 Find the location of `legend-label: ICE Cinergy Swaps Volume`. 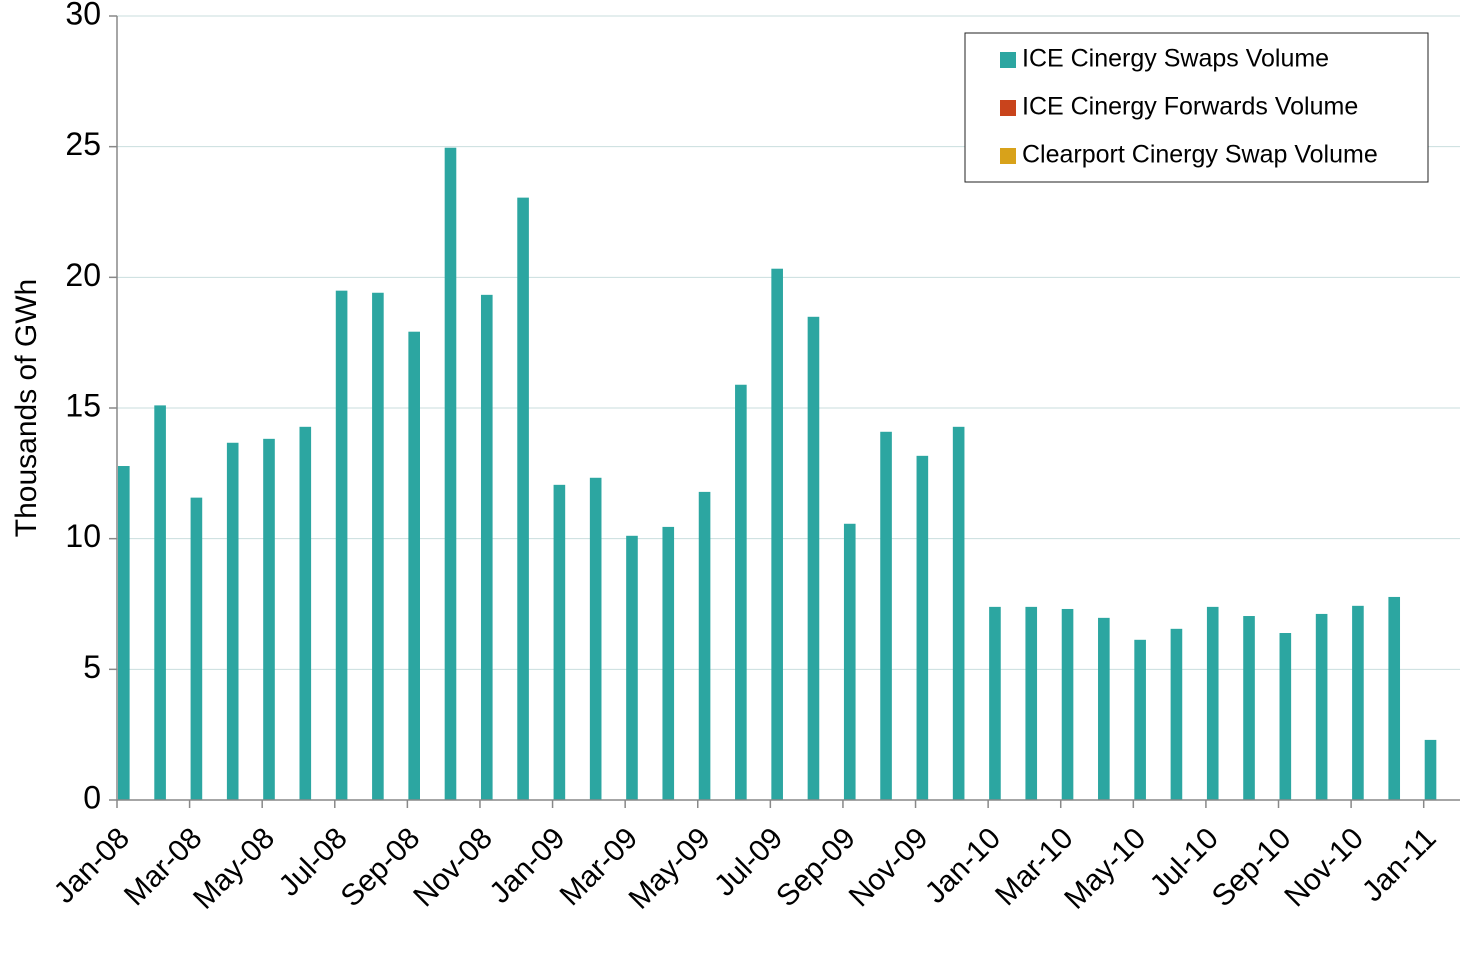

legend-label: ICE Cinergy Swaps Volume is located at coordinates (1175, 59).